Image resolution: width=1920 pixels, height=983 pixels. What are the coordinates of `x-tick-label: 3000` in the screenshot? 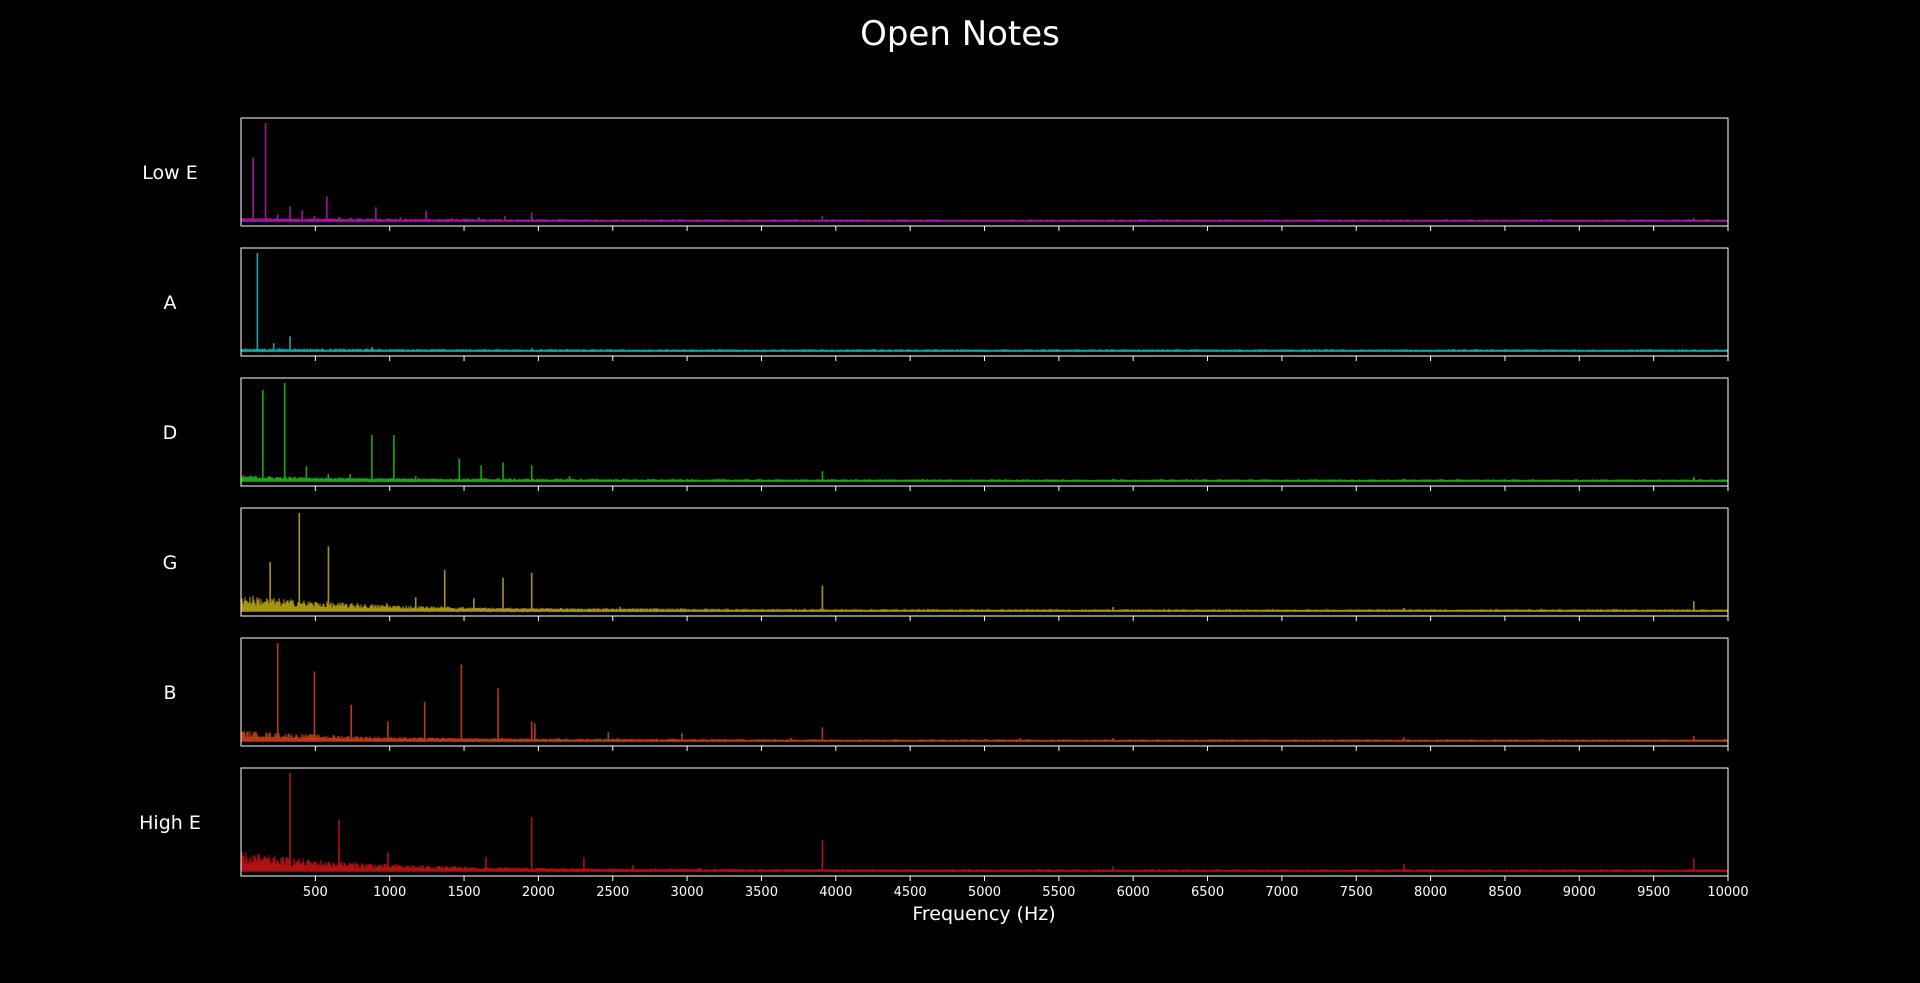 It's located at (687, 892).